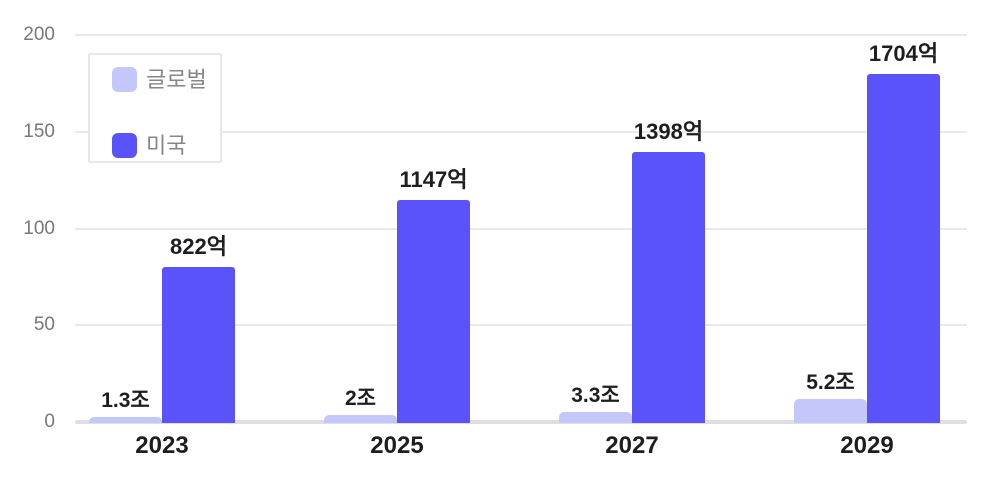  What do you see at coordinates (830, 383) in the screenshot?
I see `bar-value-label: 5.2조` at bounding box center [830, 383].